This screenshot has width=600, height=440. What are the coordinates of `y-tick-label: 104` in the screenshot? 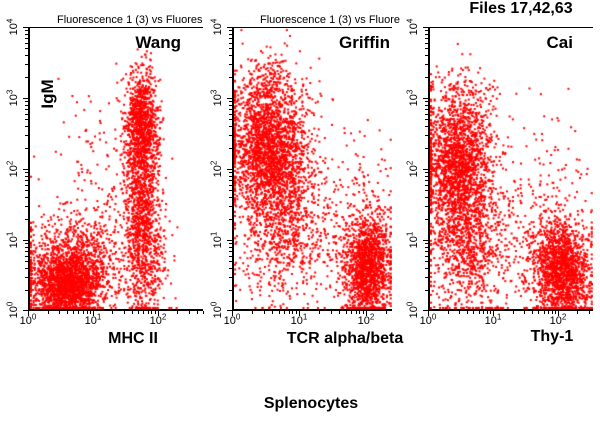 It's located at (12, 27).